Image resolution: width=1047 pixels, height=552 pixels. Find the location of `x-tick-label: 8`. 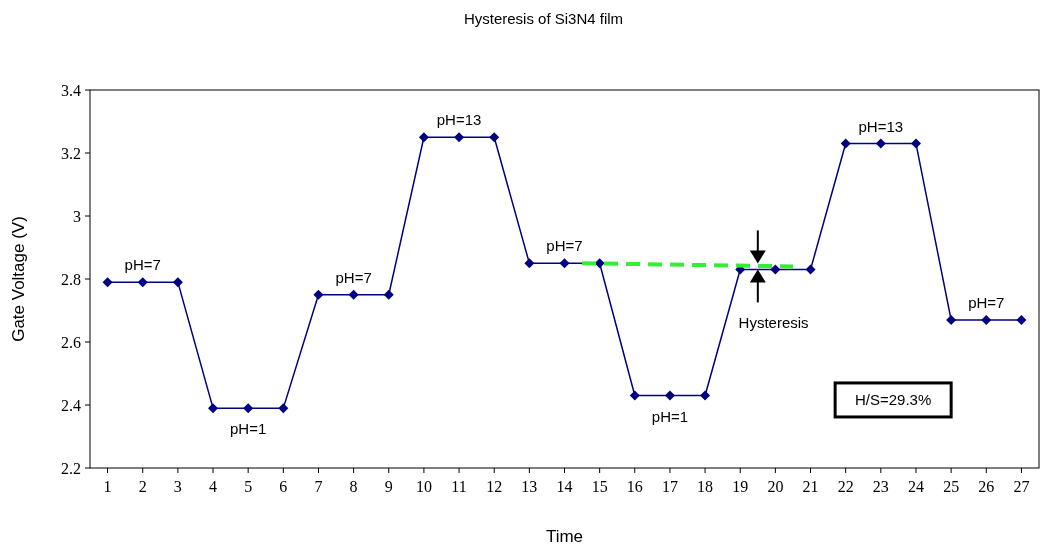

x-tick-label: 8 is located at coordinates (353, 486).